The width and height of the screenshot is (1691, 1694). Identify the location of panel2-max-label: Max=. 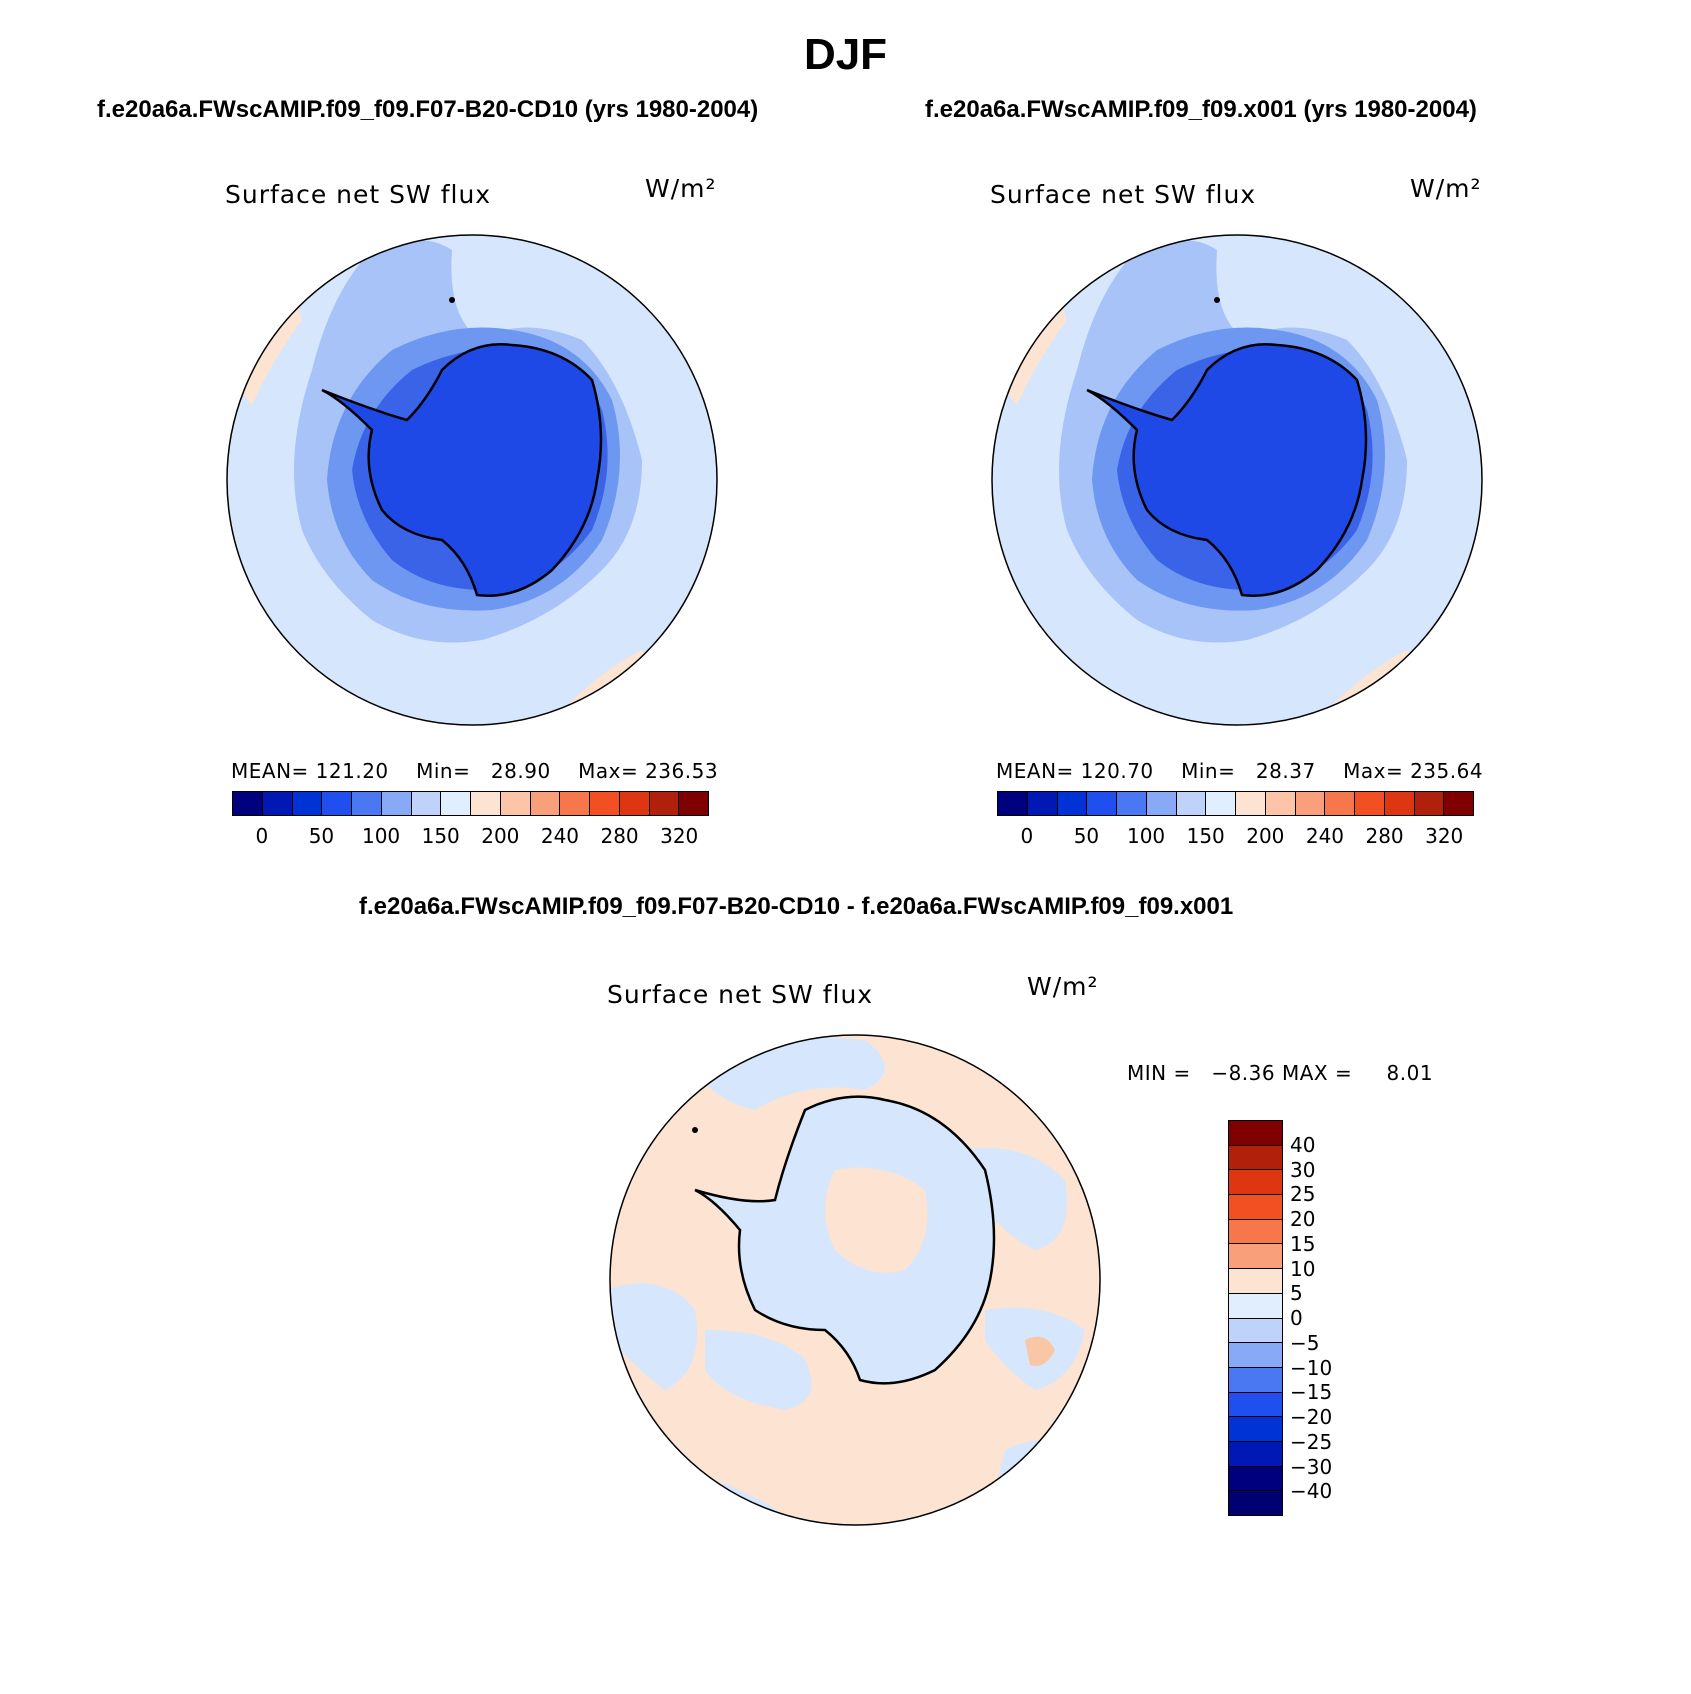
(1373, 771).